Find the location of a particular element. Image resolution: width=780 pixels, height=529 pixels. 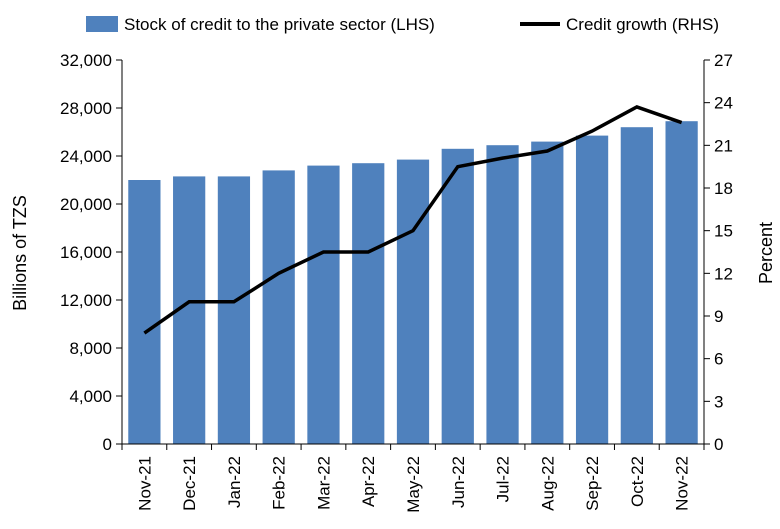

x-tick-label: Dec-21 is located at coordinates (189, 483).